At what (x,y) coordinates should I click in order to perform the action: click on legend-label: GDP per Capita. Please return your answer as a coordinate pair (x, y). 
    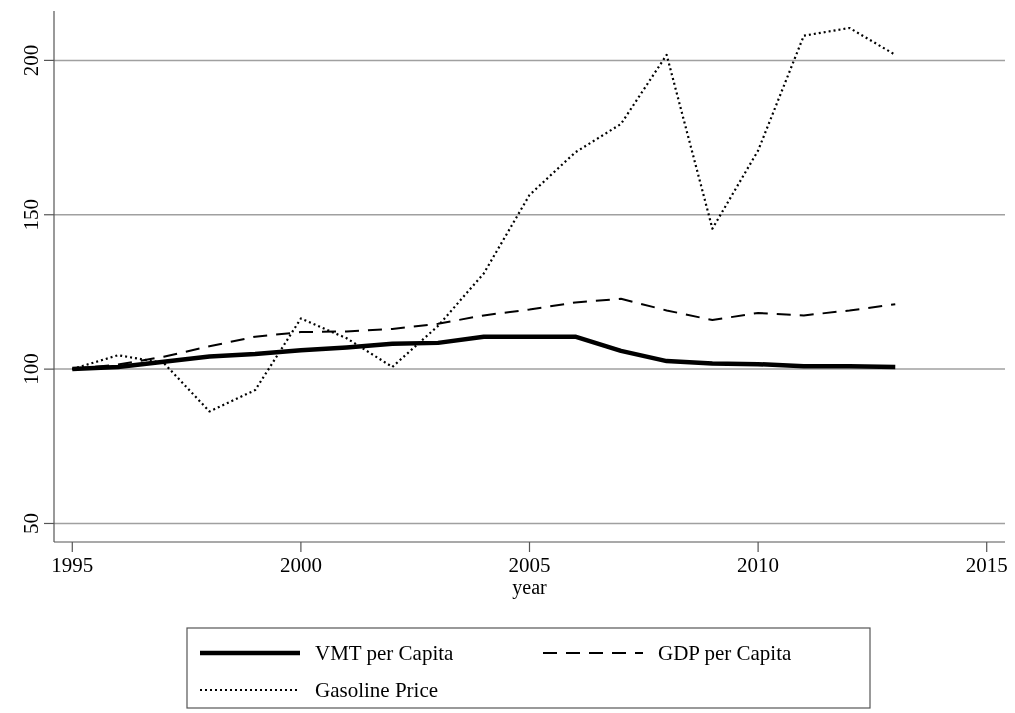
    Looking at the image, I should click on (725, 653).